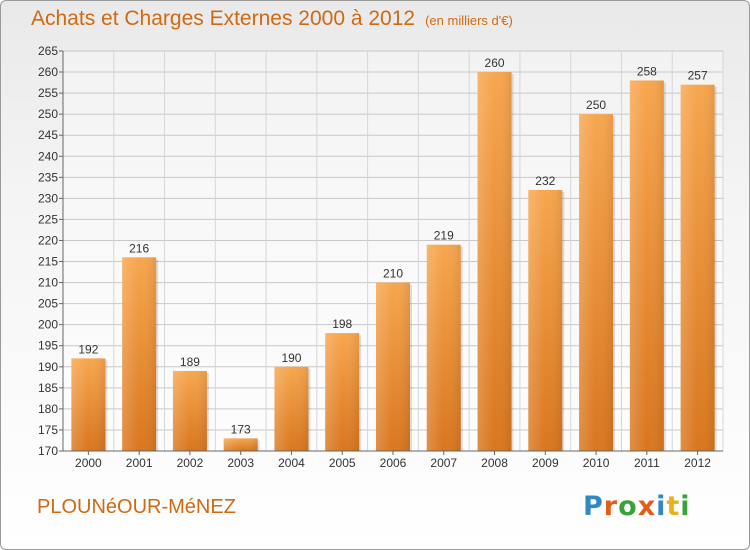 This screenshot has width=750, height=550. Describe the element at coordinates (48, 240) in the screenshot. I see `y-tick-label: 220` at that location.